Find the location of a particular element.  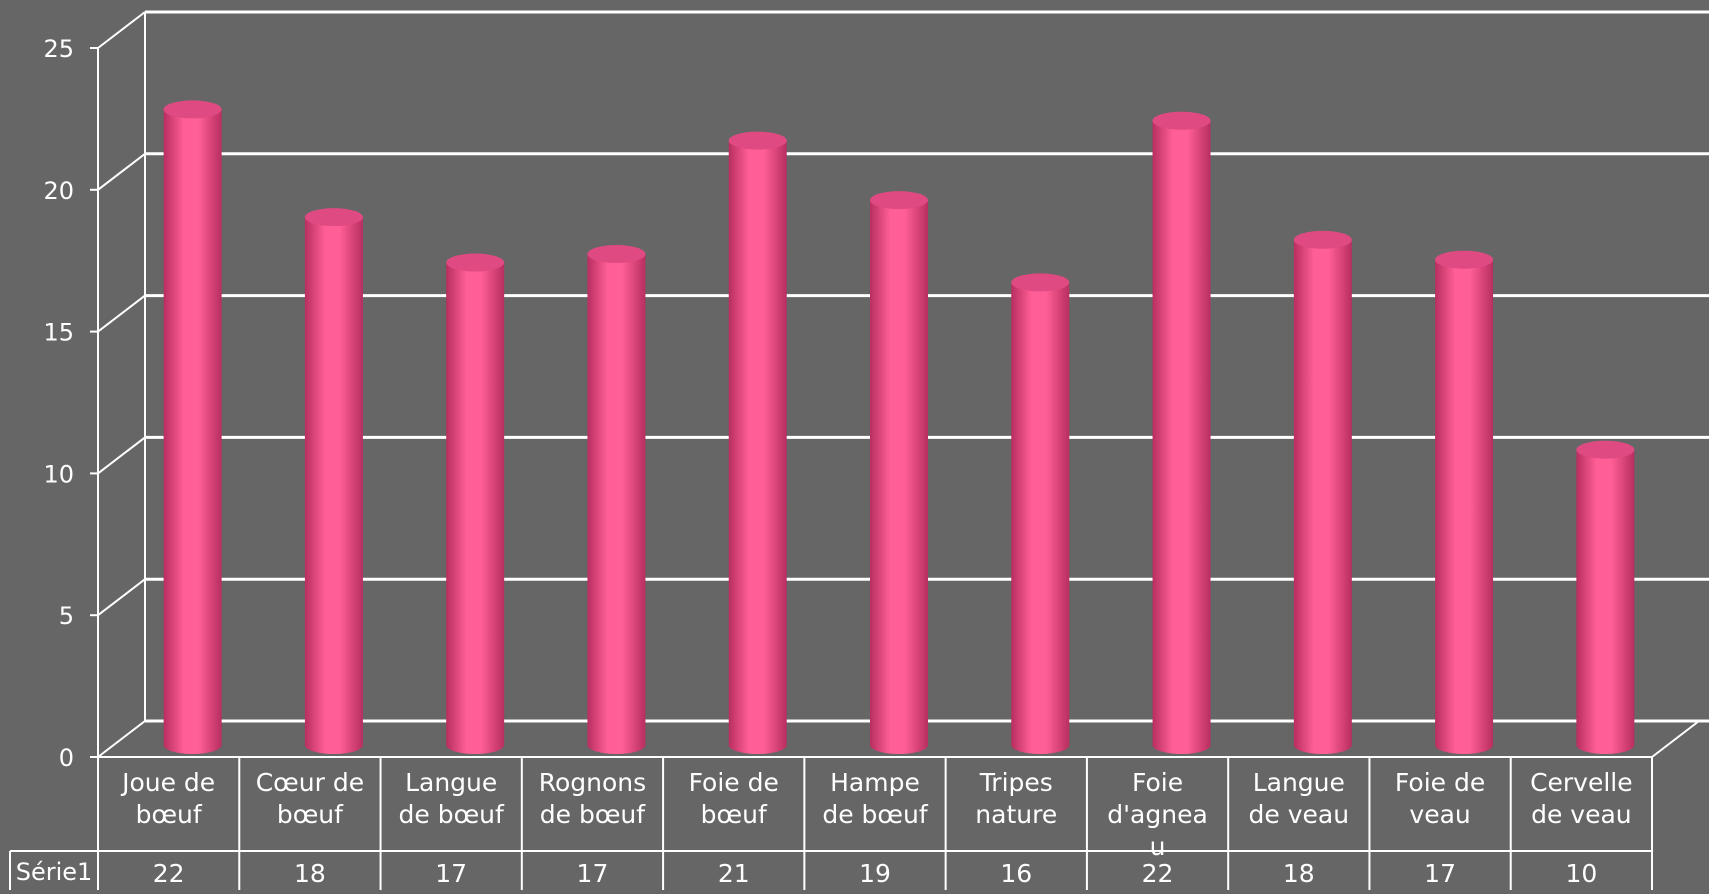

category-label: Cœur de is located at coordinates (310, 782).